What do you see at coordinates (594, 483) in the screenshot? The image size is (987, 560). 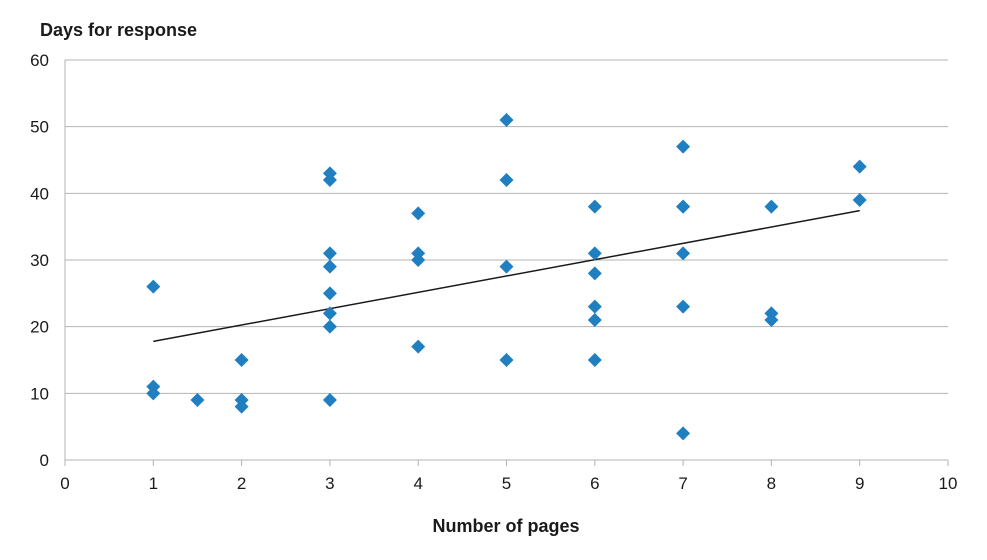 I see `x-tick-label-6: 6` at bounding box center [594, 483].